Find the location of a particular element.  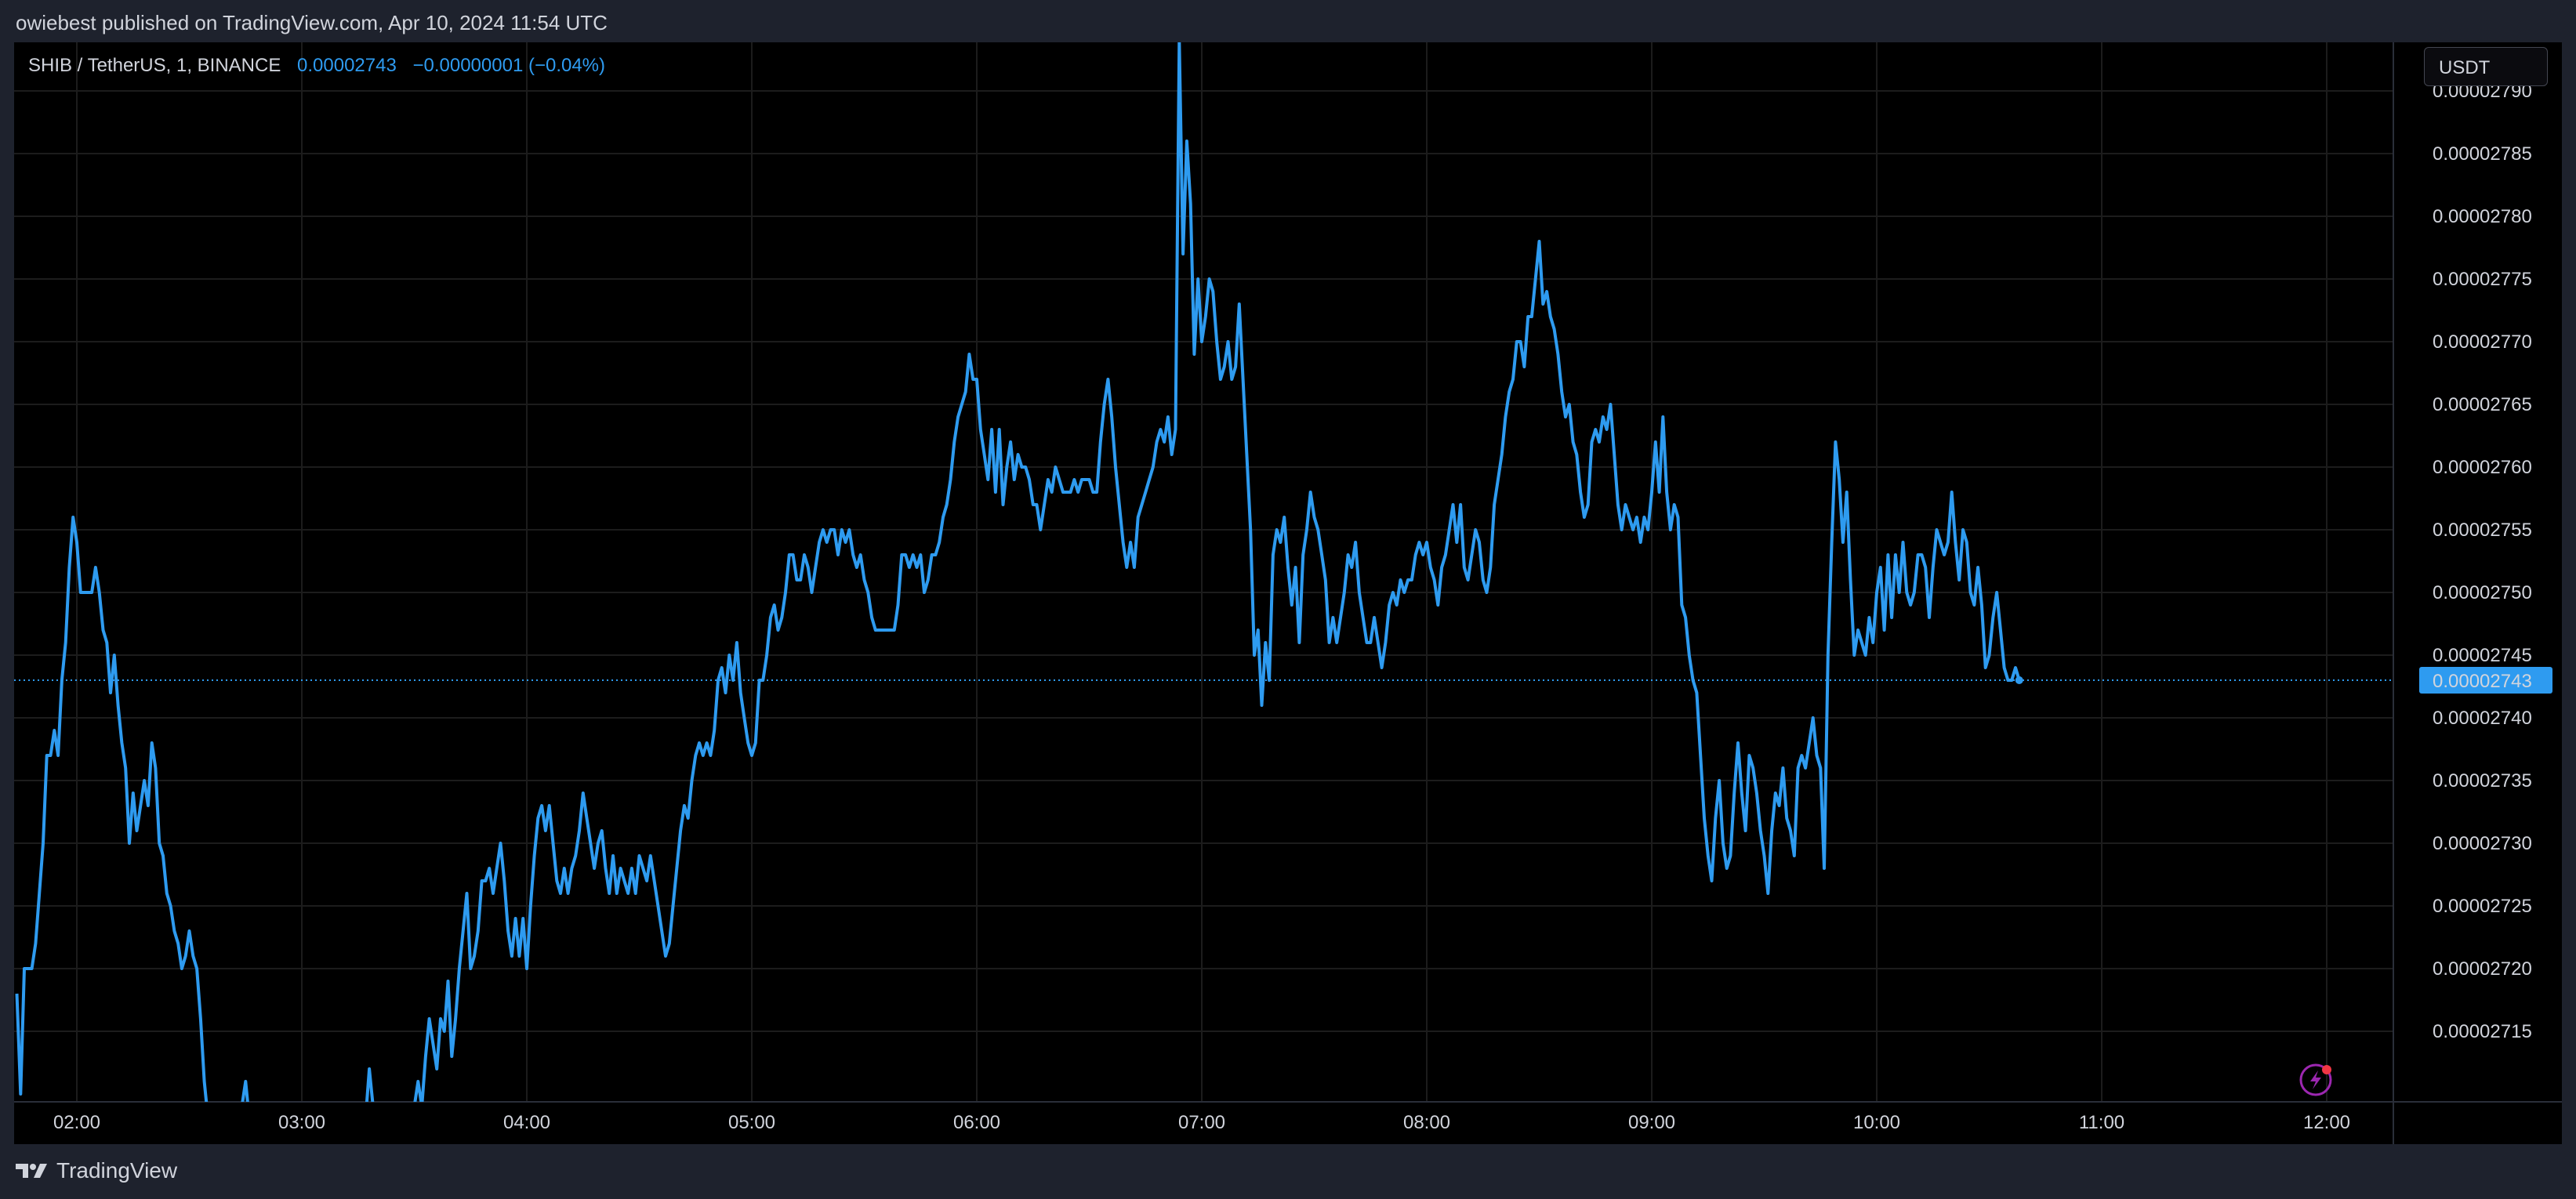

x-tick-label: 07:00 is located at coordinates (1201, 1123).